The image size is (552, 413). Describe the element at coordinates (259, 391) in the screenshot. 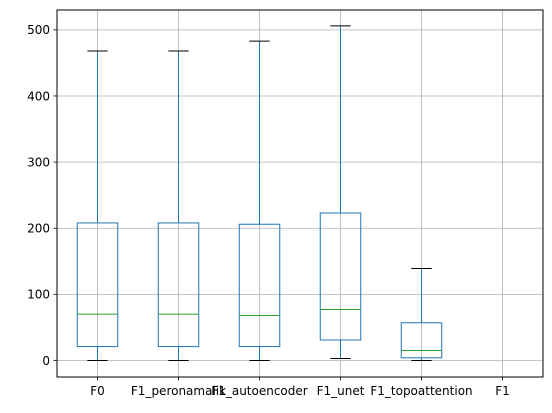

I see `x-tick-label: F1_autoencoder` at that location.